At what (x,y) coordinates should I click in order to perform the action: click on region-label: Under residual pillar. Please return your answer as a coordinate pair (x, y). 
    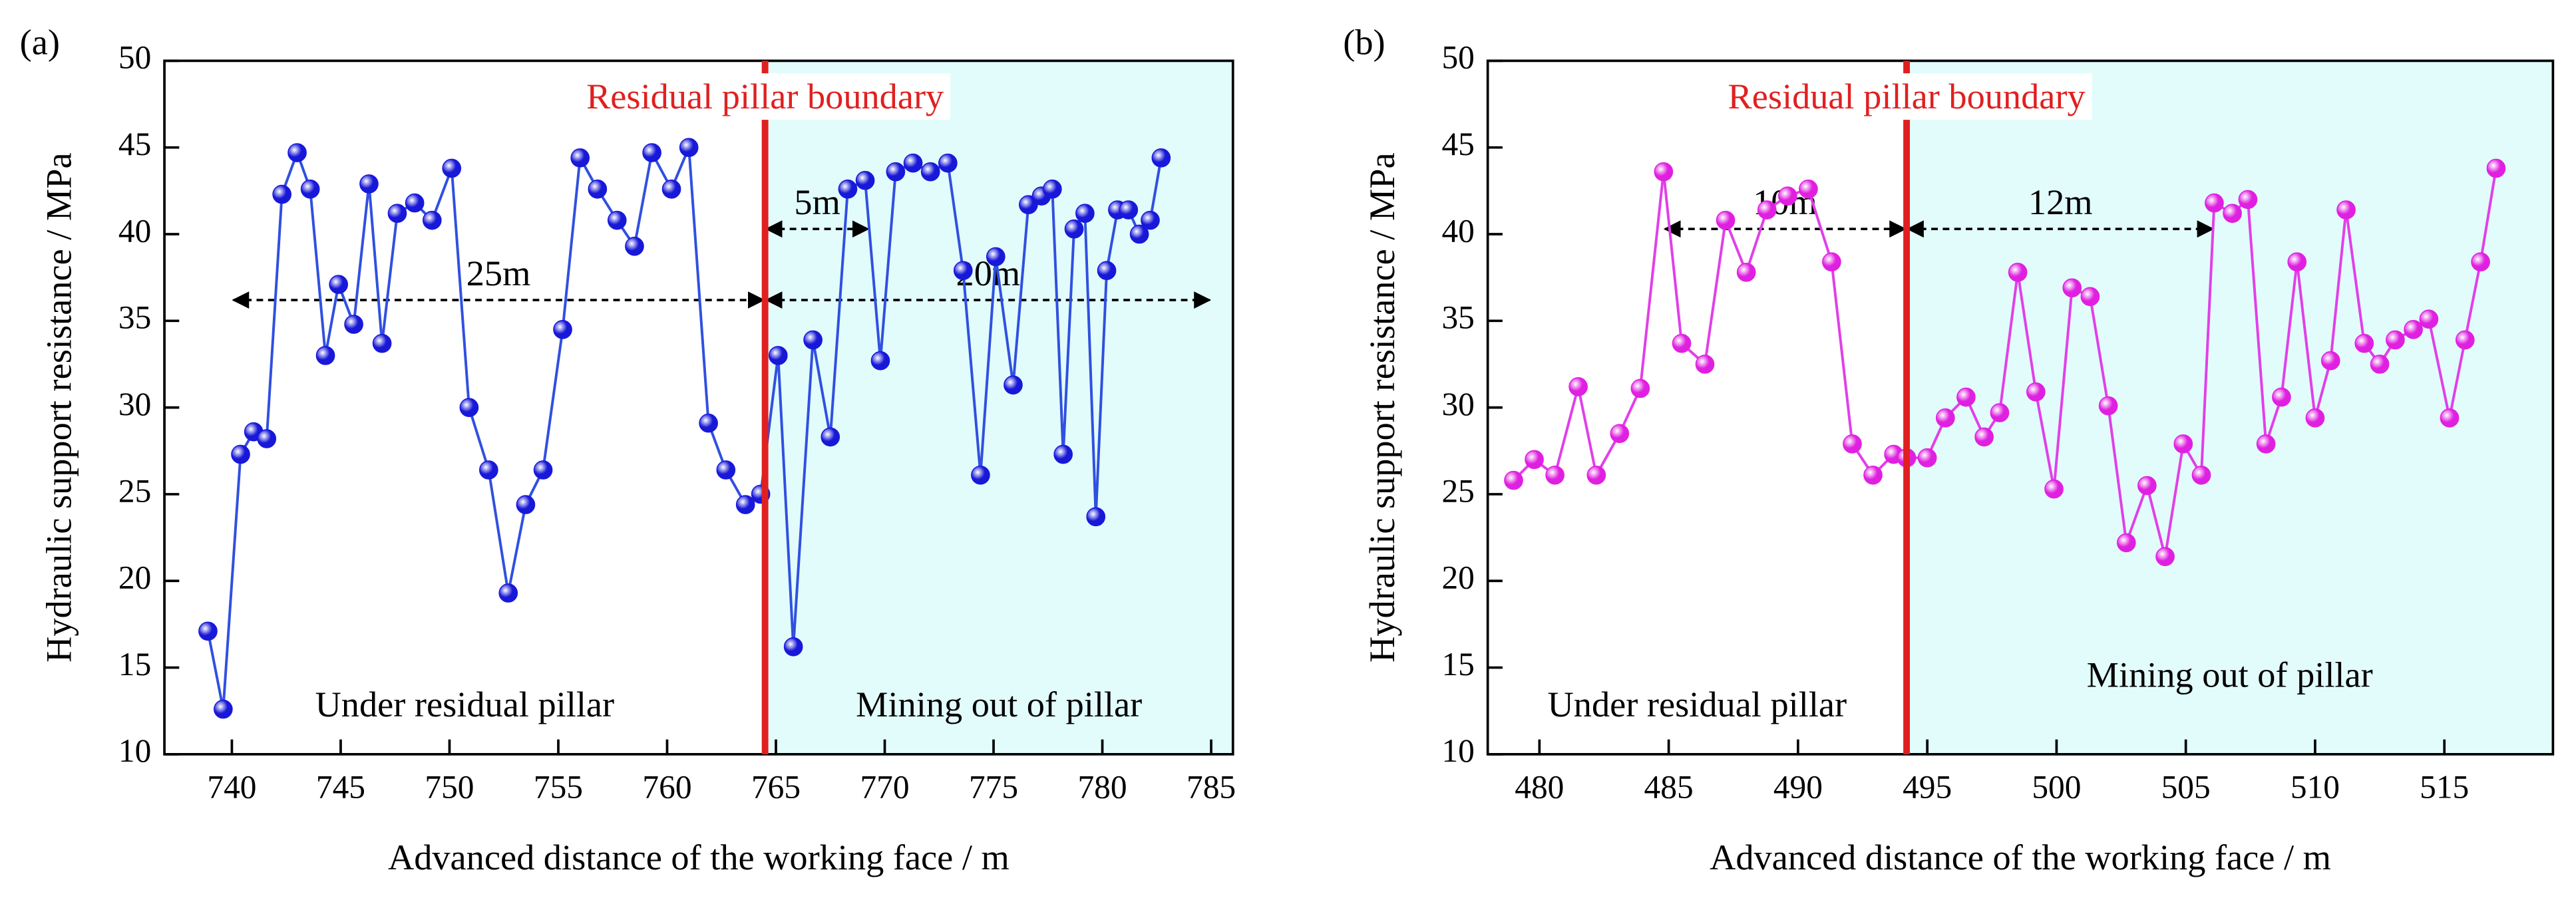
    Looking at the image, I should click on (465, 704).